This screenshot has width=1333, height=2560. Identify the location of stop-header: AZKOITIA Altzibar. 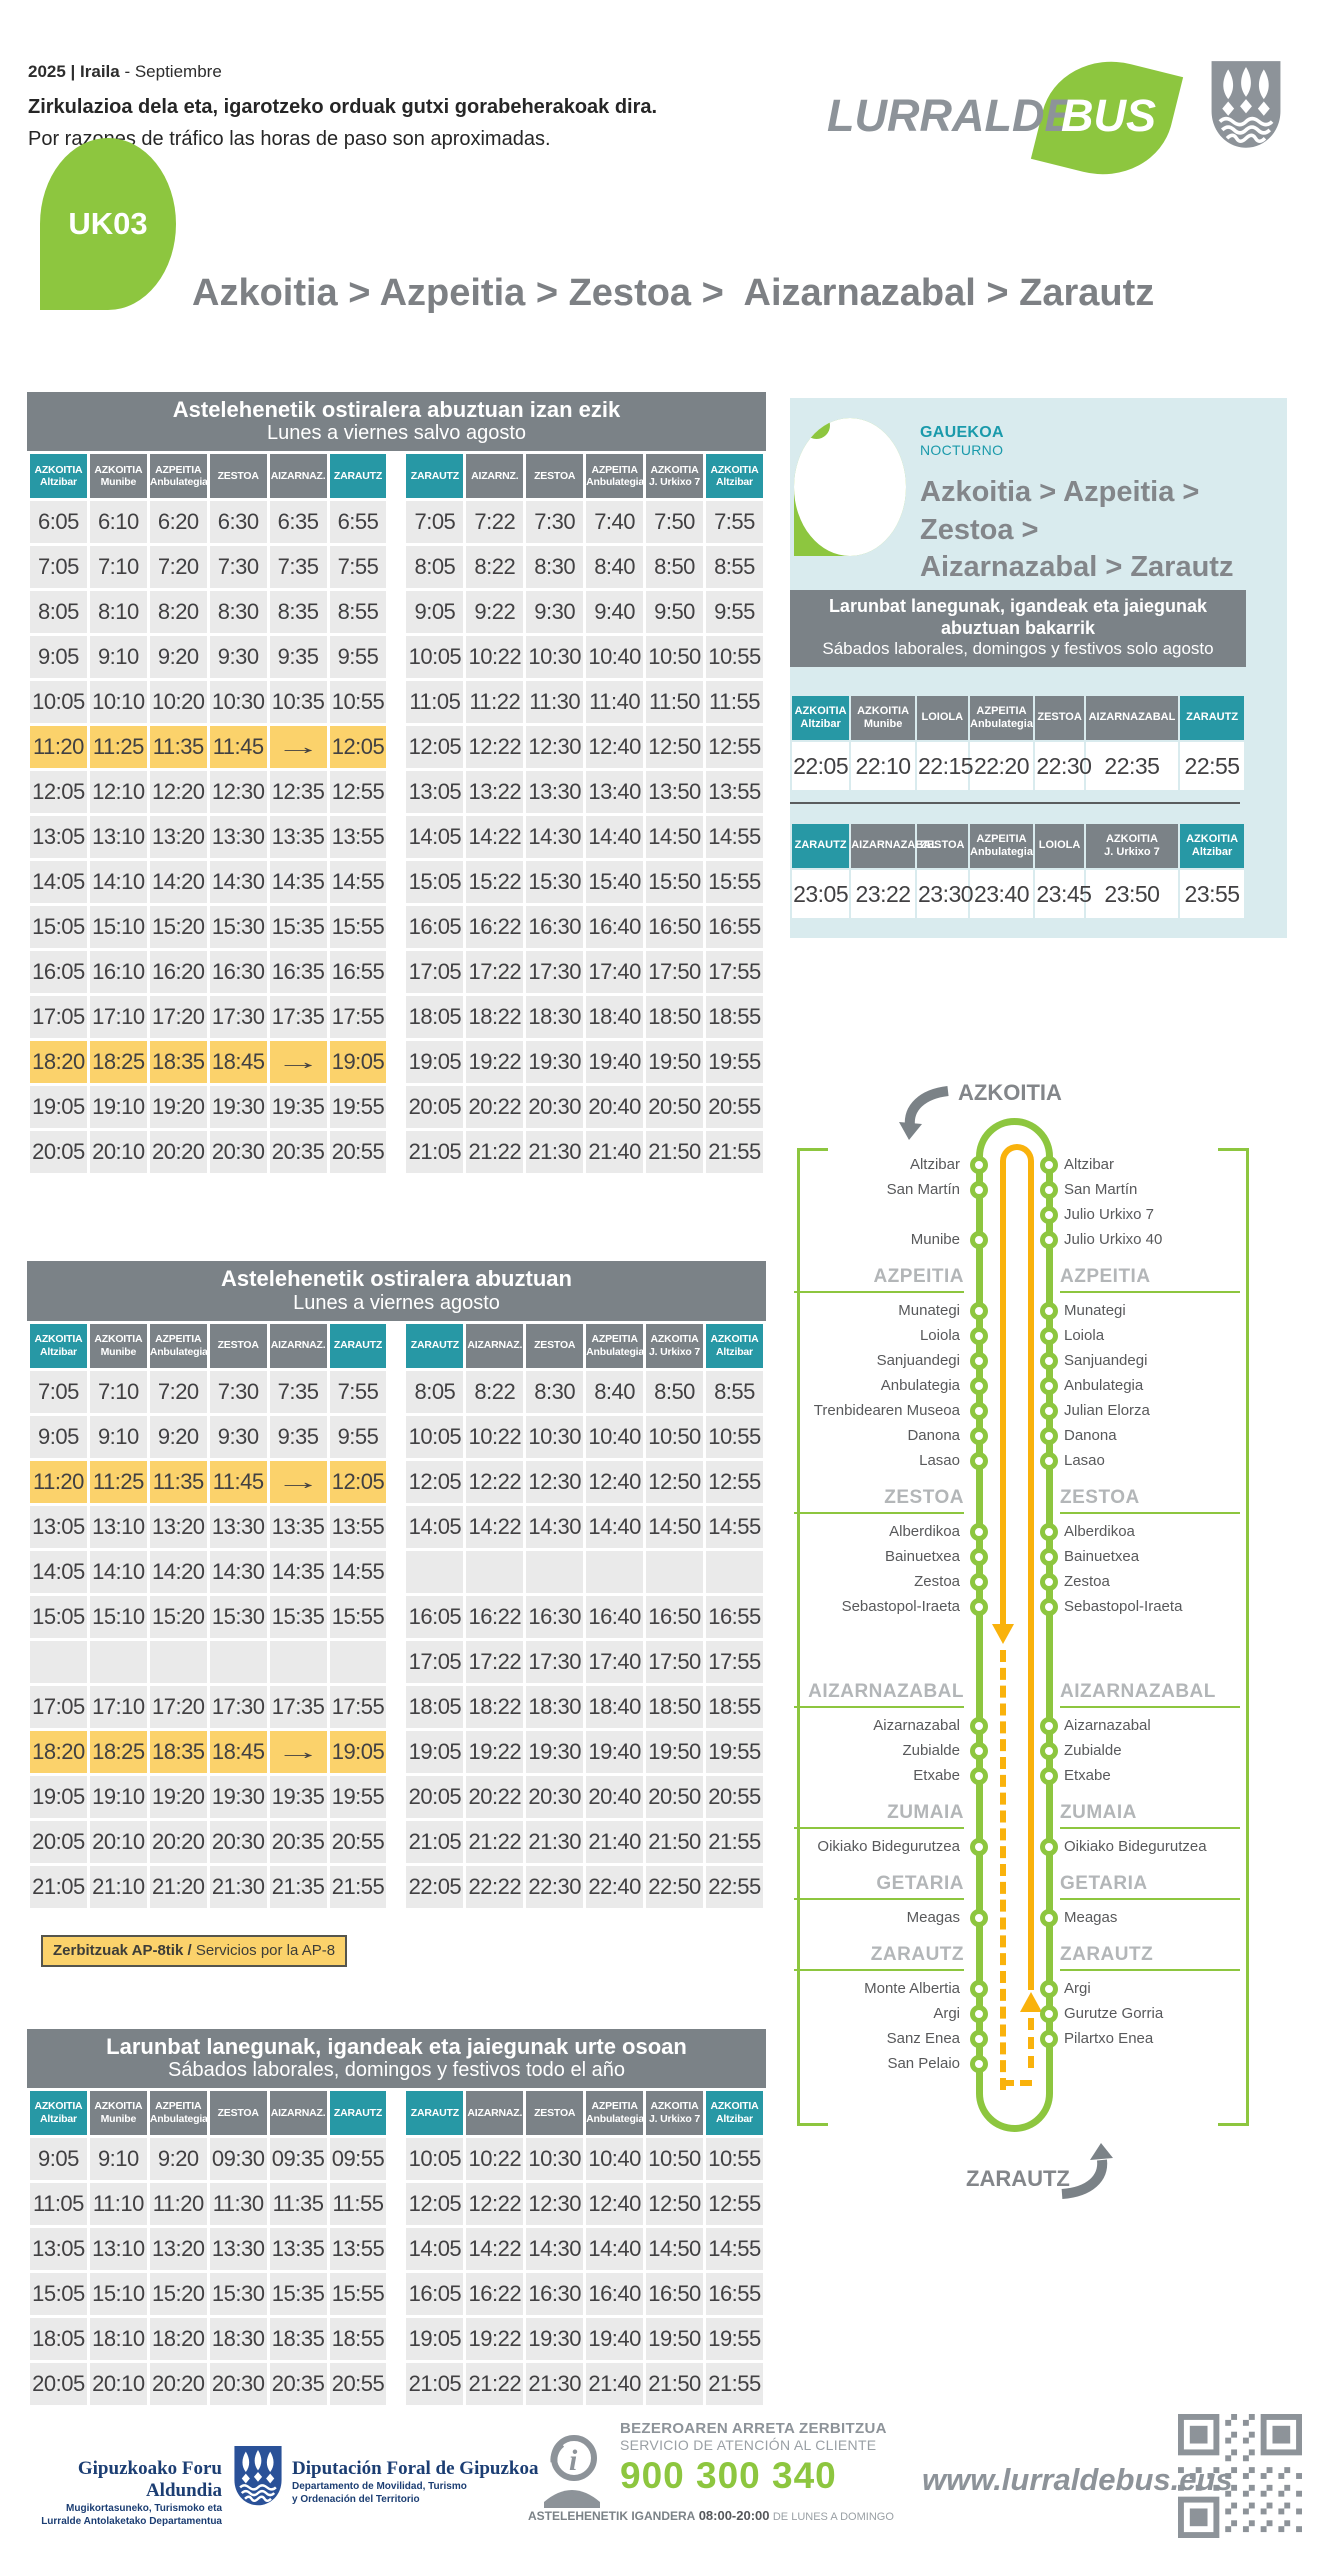
(58, 1345).